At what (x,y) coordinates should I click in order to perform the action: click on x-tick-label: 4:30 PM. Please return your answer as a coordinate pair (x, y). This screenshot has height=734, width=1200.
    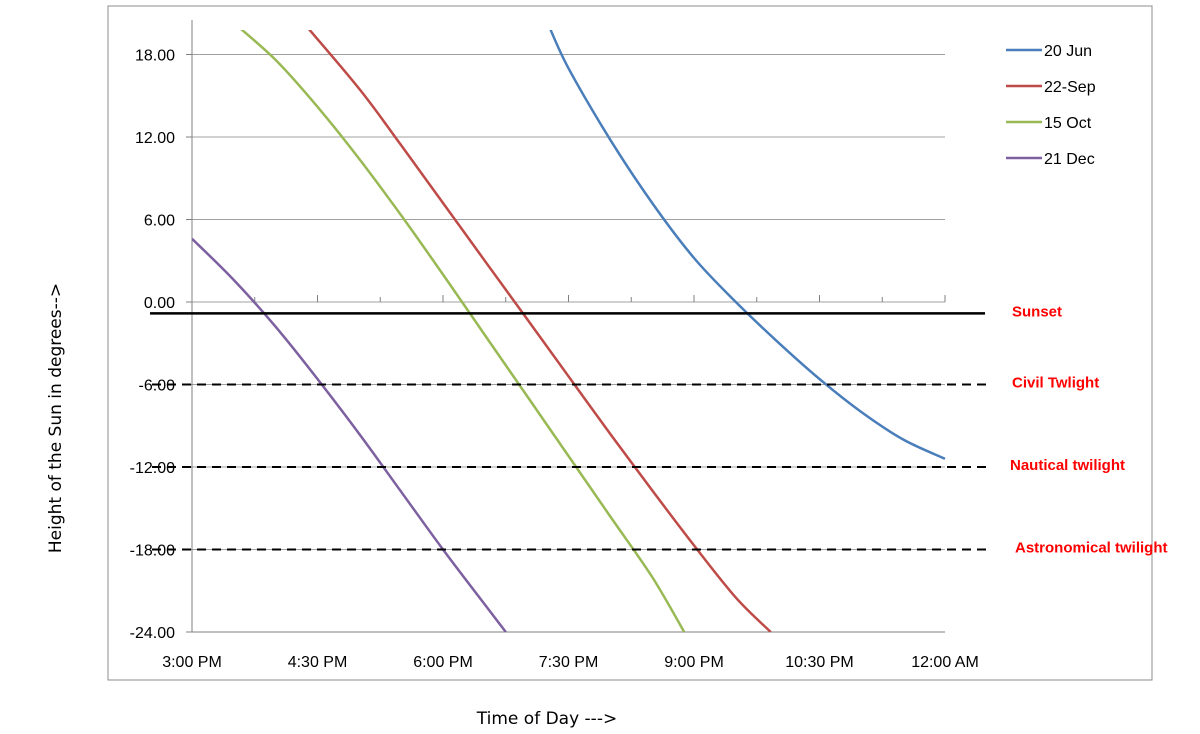
    Looking at the image, I should click on (318, 662).